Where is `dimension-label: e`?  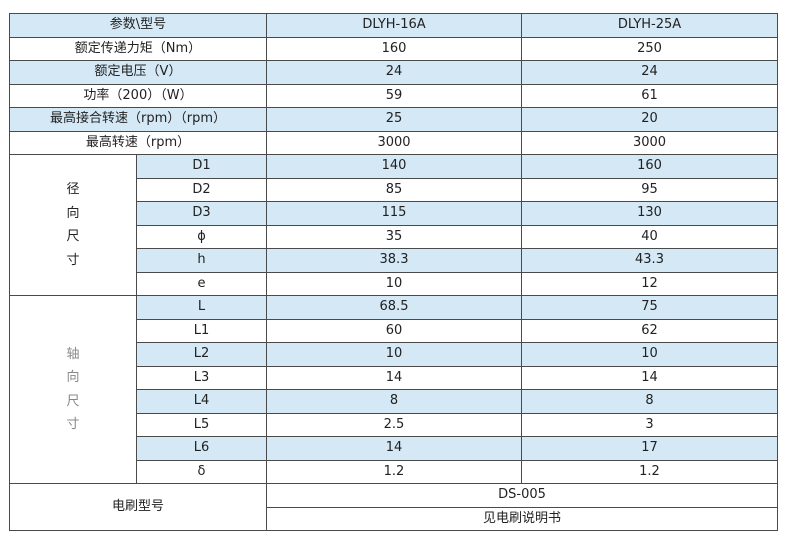 dimension-label: e is located at coordinates (201, 283).